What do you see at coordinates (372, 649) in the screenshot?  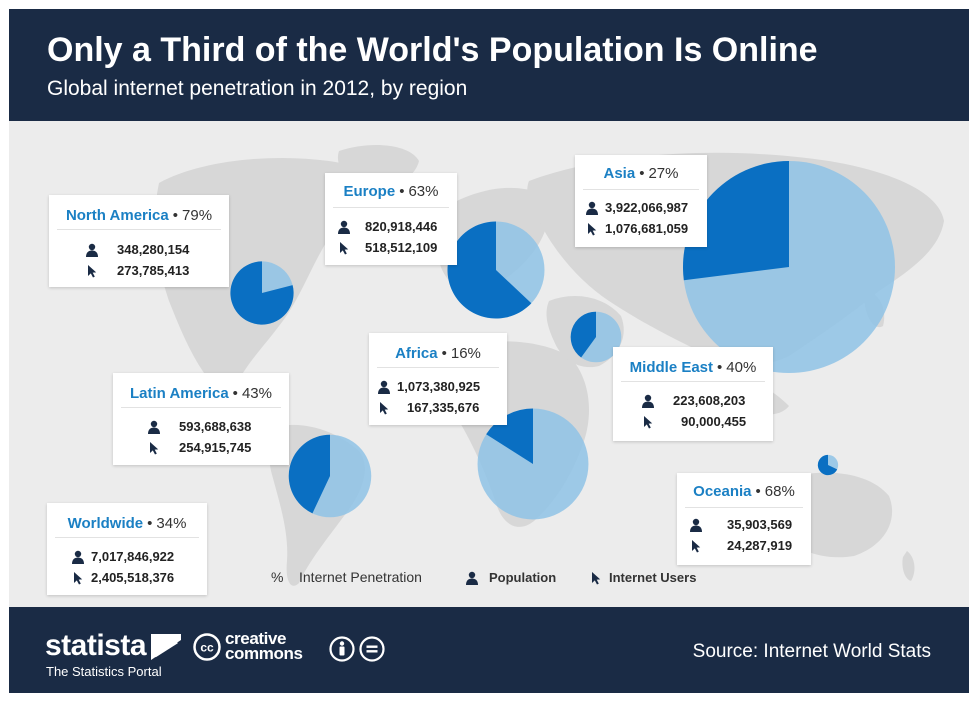 I see `no-derivatives-icon` at bounding box center [372, 649].